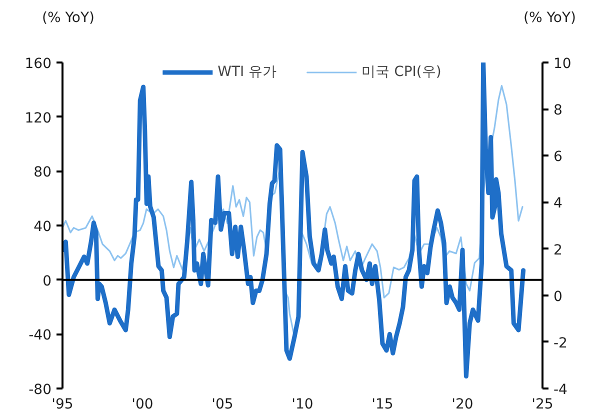 The width and height of the screenshot is (592, 415). What do you see at coordinates (463, 404) in the screenshot?
I see `x-tick-label: '20` at bounding box center [463, 404].